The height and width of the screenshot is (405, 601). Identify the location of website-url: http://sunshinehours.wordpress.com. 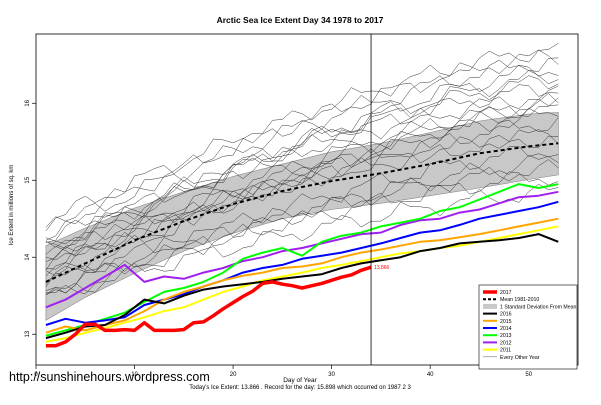
(109, 377).